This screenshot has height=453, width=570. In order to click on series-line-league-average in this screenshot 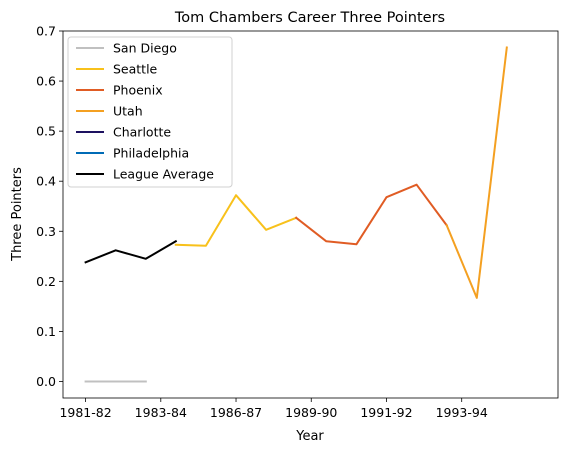, I will do `click(131, 251)`.